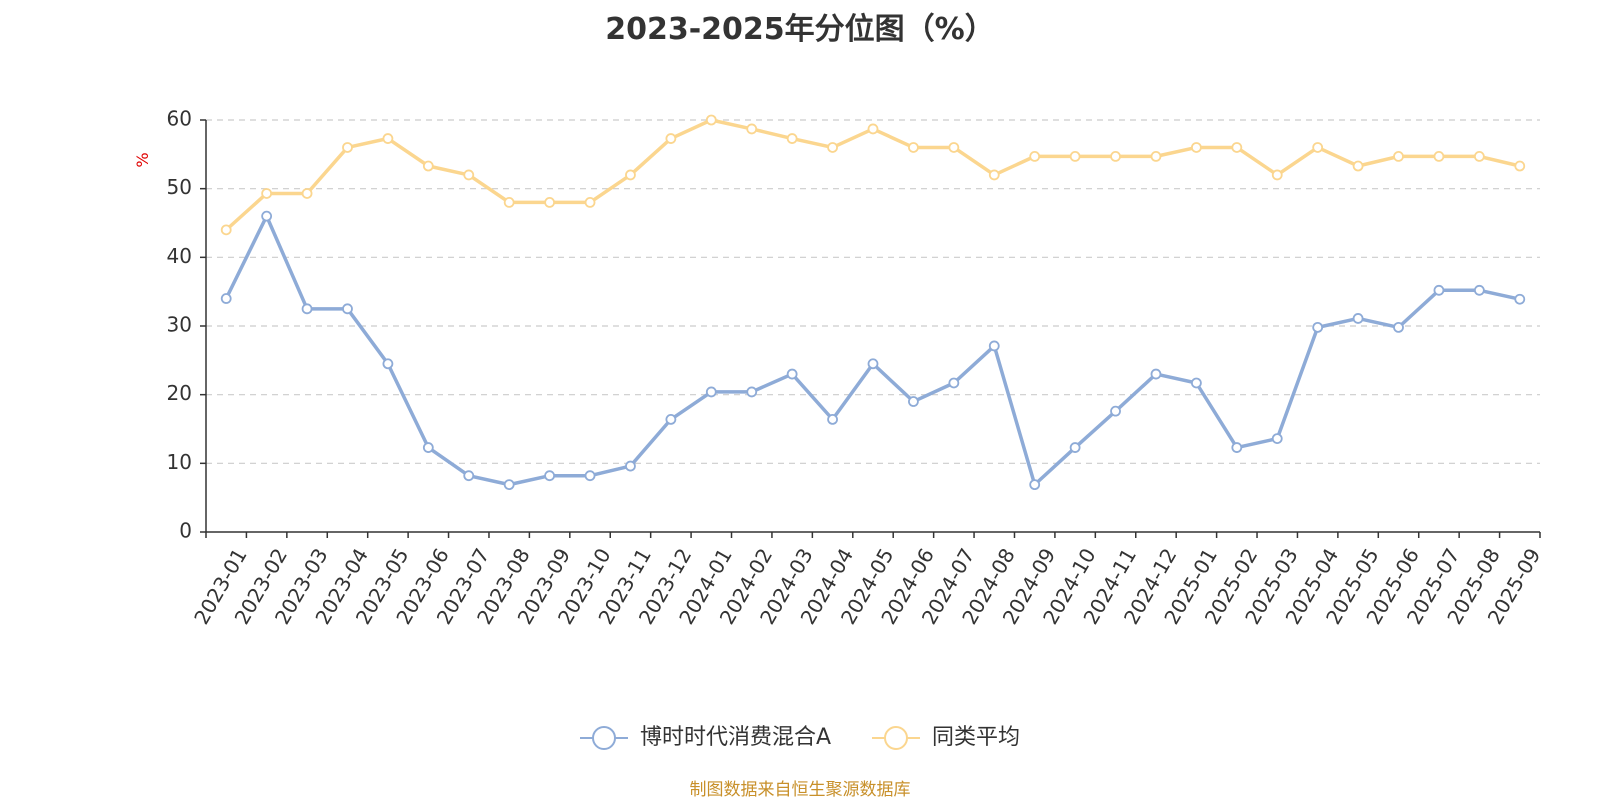 This screenshot has width=1600, height=800. What do you see at coordinates (735, 737) in the screenshot?
I see `legend-label: 博时时代消费混合A` at bounding box center [735, 737].